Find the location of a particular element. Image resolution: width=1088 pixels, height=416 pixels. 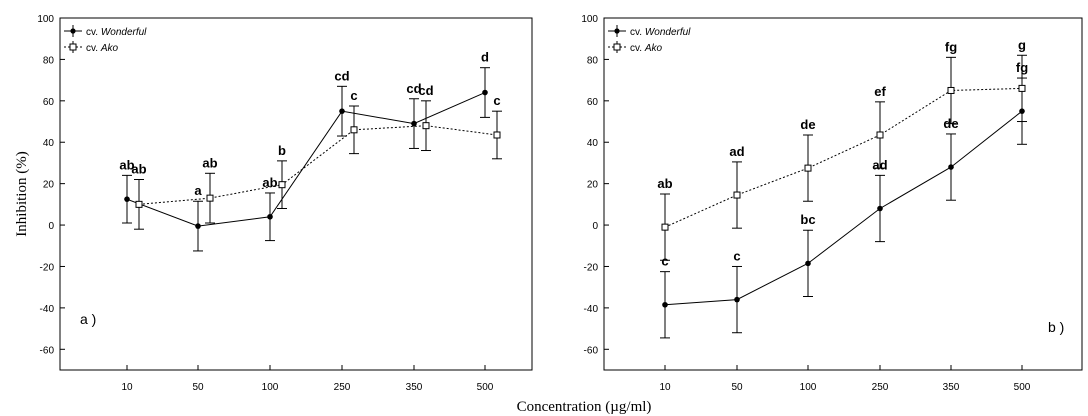

x-axis-title: Concentration (µg/ml) is located at coordinates (584, 407).